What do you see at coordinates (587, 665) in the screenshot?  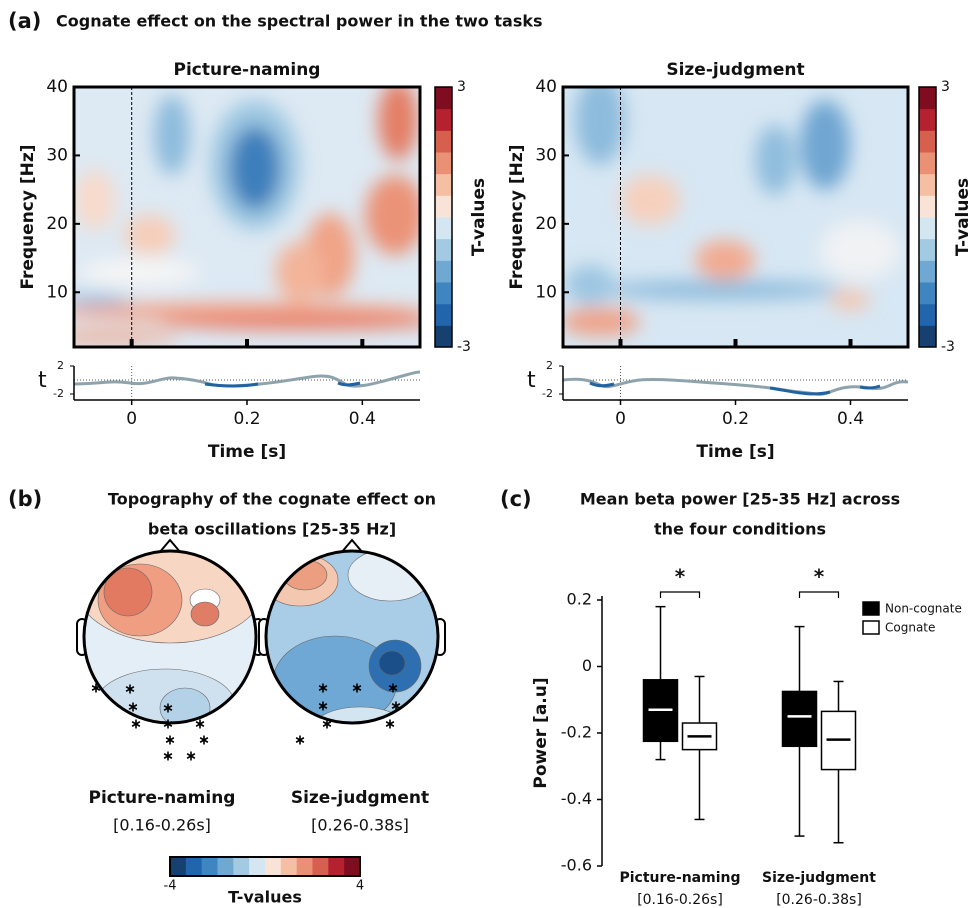 I see `y-tick-label: 0` at bounding box center [587, 665].